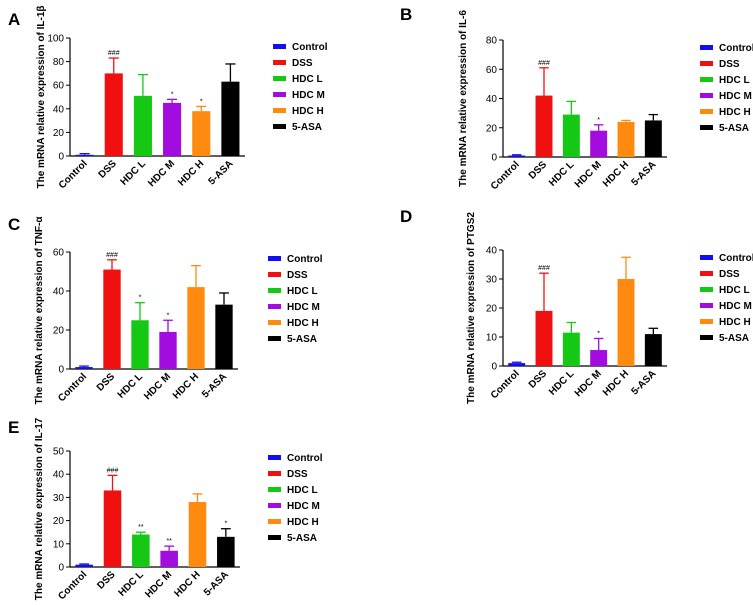 The width and height of the screenshot is (753, 605). I want to click on y-tick-label: 50, so click(59, 452).